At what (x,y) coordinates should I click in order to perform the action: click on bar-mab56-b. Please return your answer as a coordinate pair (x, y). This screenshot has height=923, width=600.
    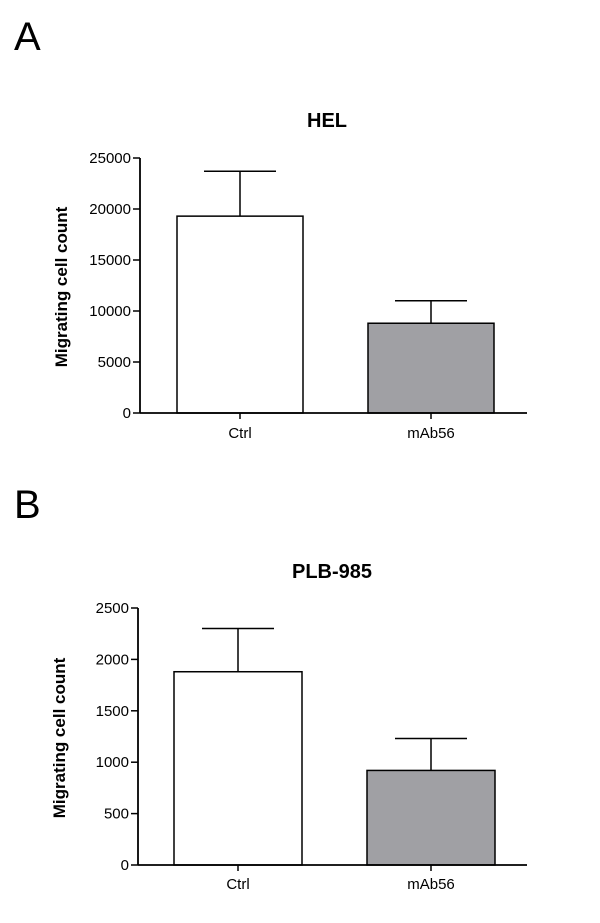
    Looking at the image, I should click on (431, 817).